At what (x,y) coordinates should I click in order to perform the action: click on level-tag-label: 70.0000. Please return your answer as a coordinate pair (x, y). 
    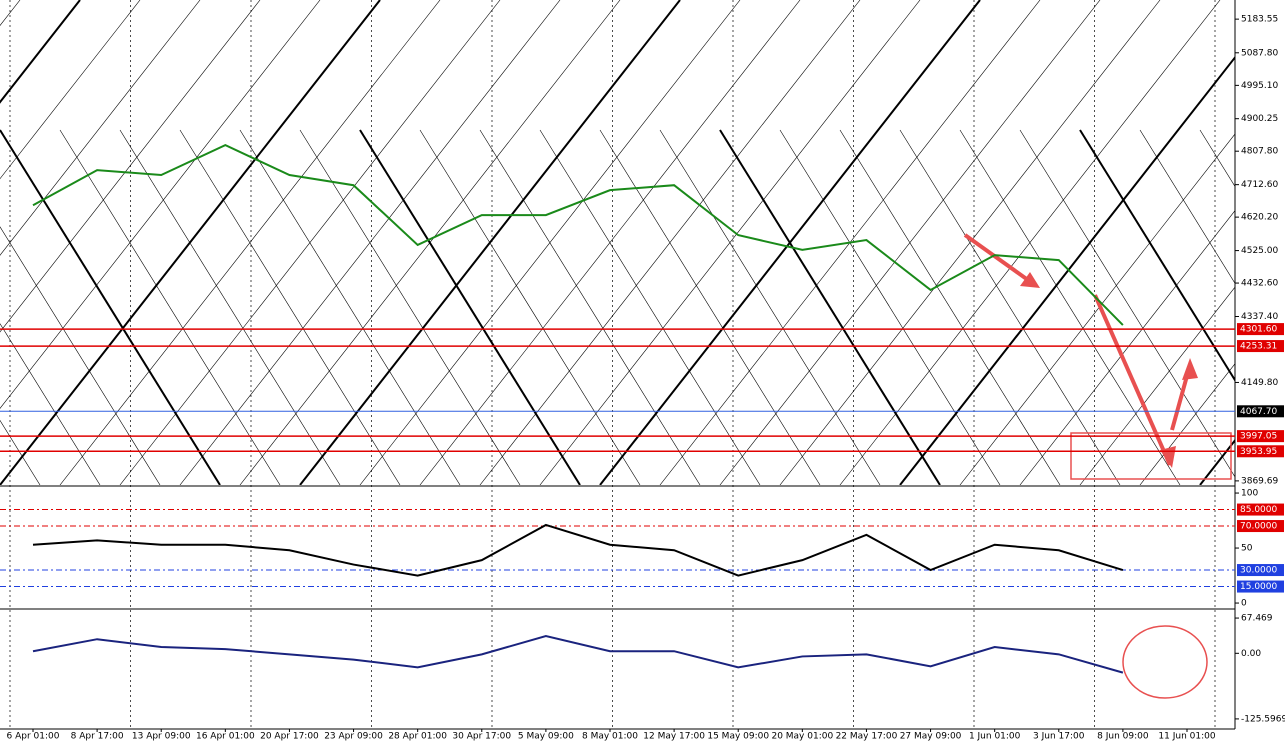
    Looking at the image, I should click on (1258, 527).